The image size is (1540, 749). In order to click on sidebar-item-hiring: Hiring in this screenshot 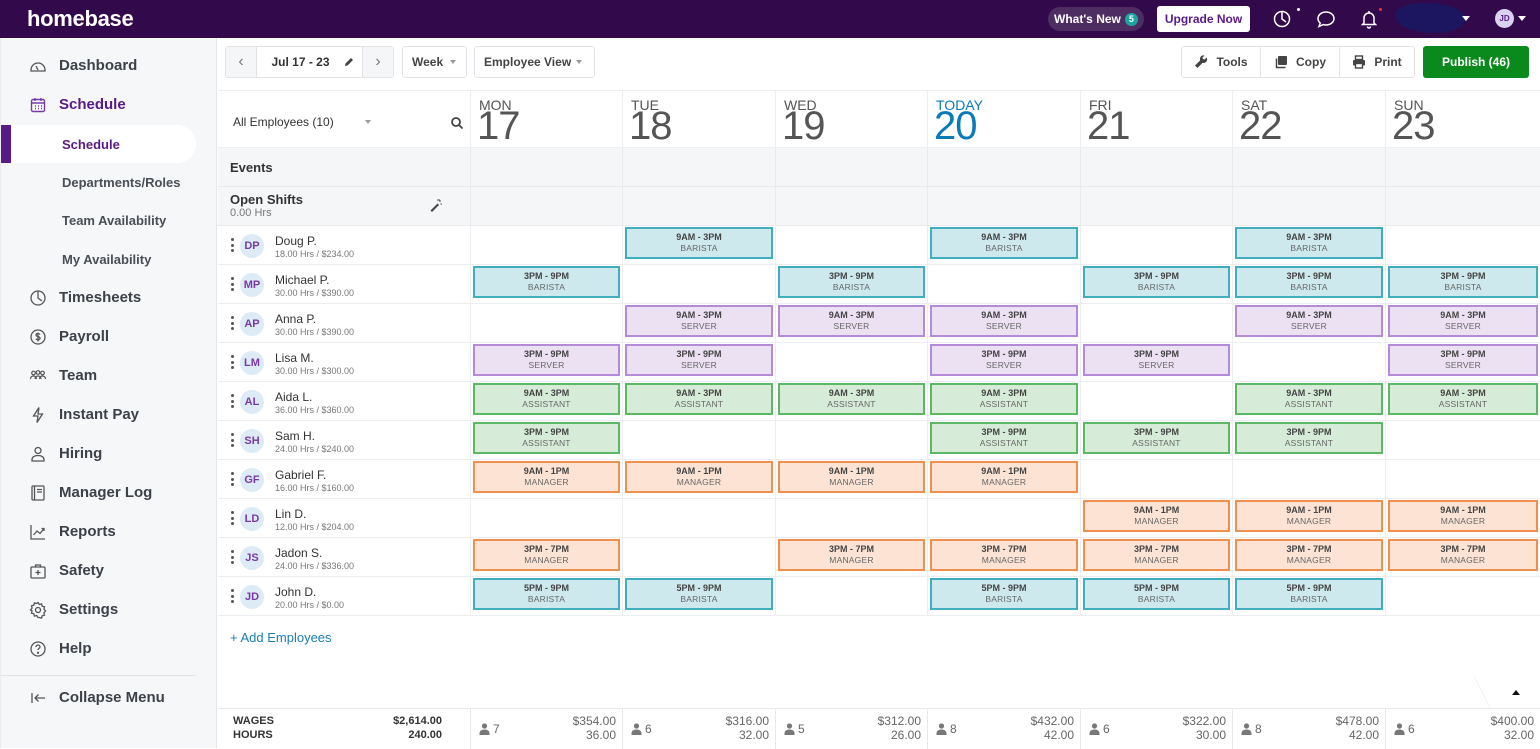, I will do `click(109, 453)`.